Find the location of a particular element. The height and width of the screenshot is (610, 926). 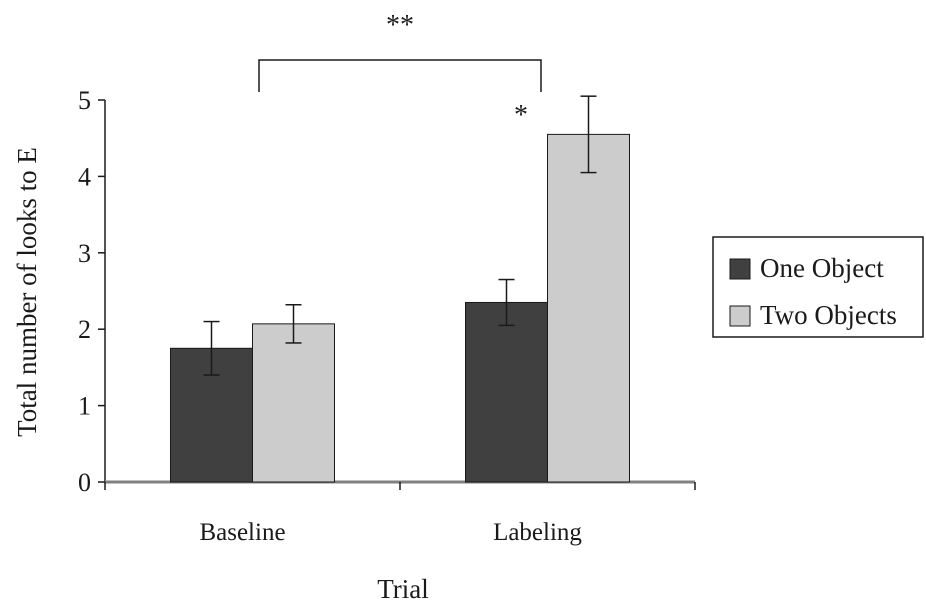

category-label: Baseline is located at coordinates (242, 532).